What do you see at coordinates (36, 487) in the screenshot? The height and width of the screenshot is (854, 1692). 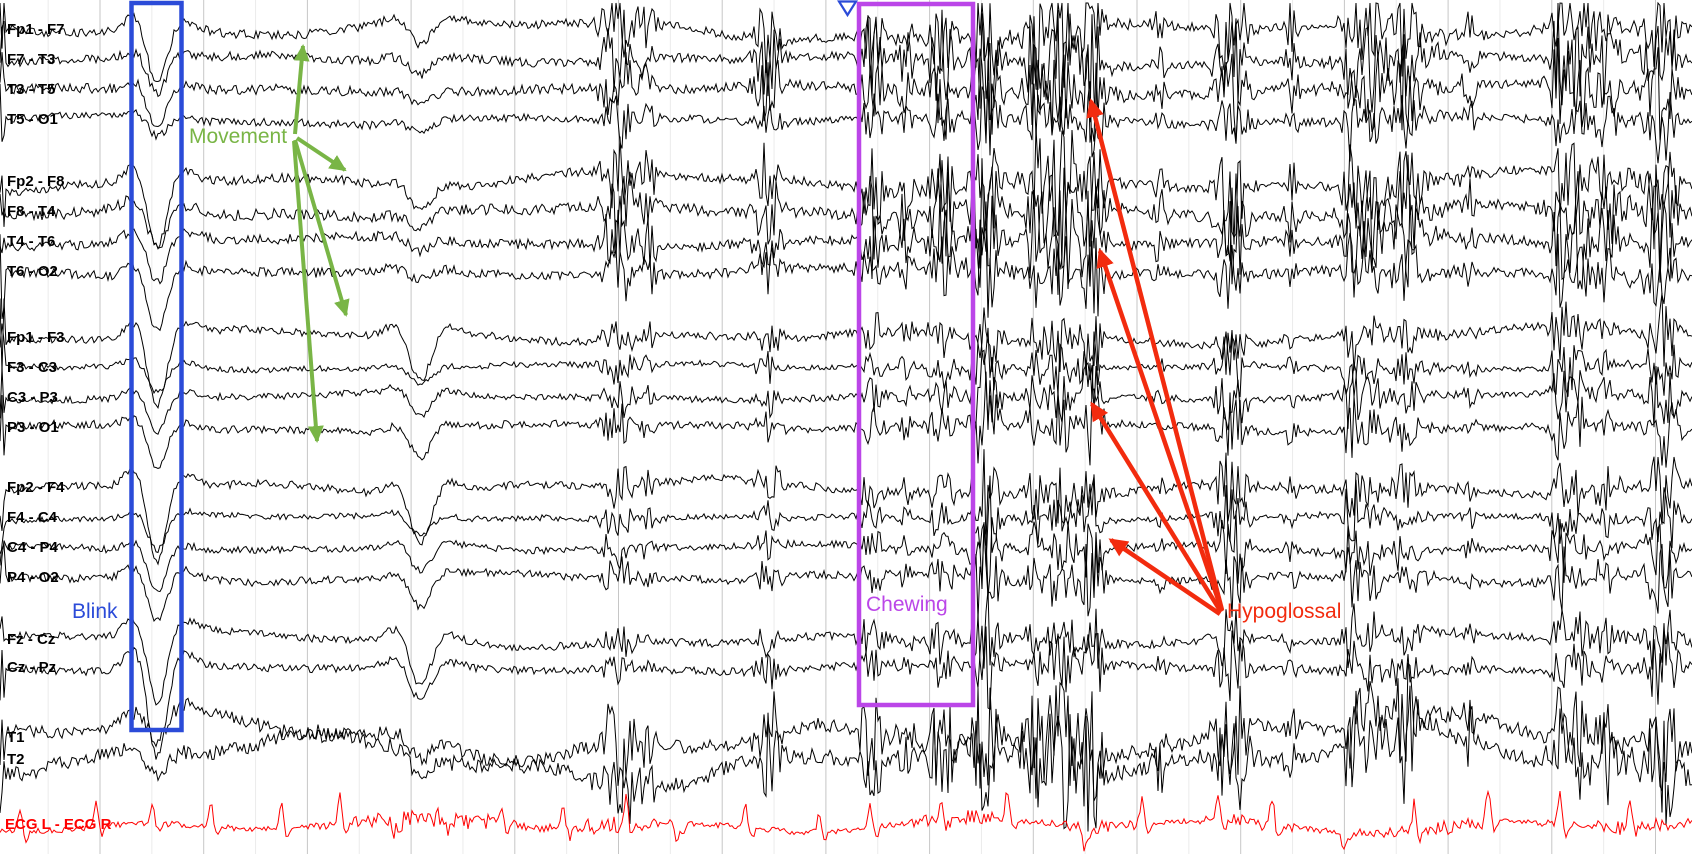 I see `channel-label-fp2-f4: Fp2 - F4` at bounding box center [36, 487].